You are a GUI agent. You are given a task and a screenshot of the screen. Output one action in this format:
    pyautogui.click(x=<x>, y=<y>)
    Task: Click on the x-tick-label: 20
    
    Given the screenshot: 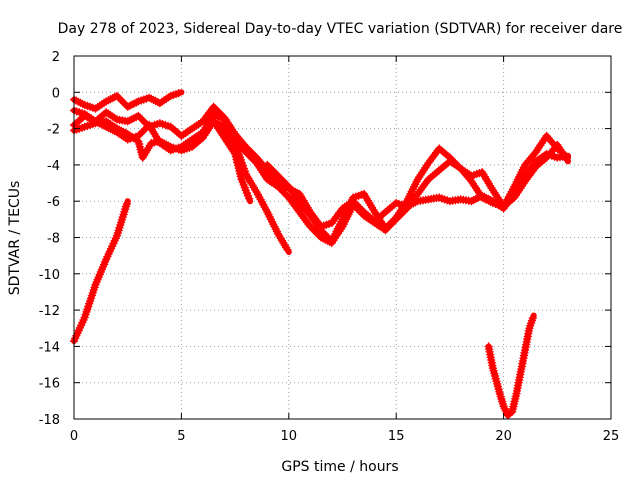 What is the action you would take?
    pyautogui.click(x=503, y=436)
    